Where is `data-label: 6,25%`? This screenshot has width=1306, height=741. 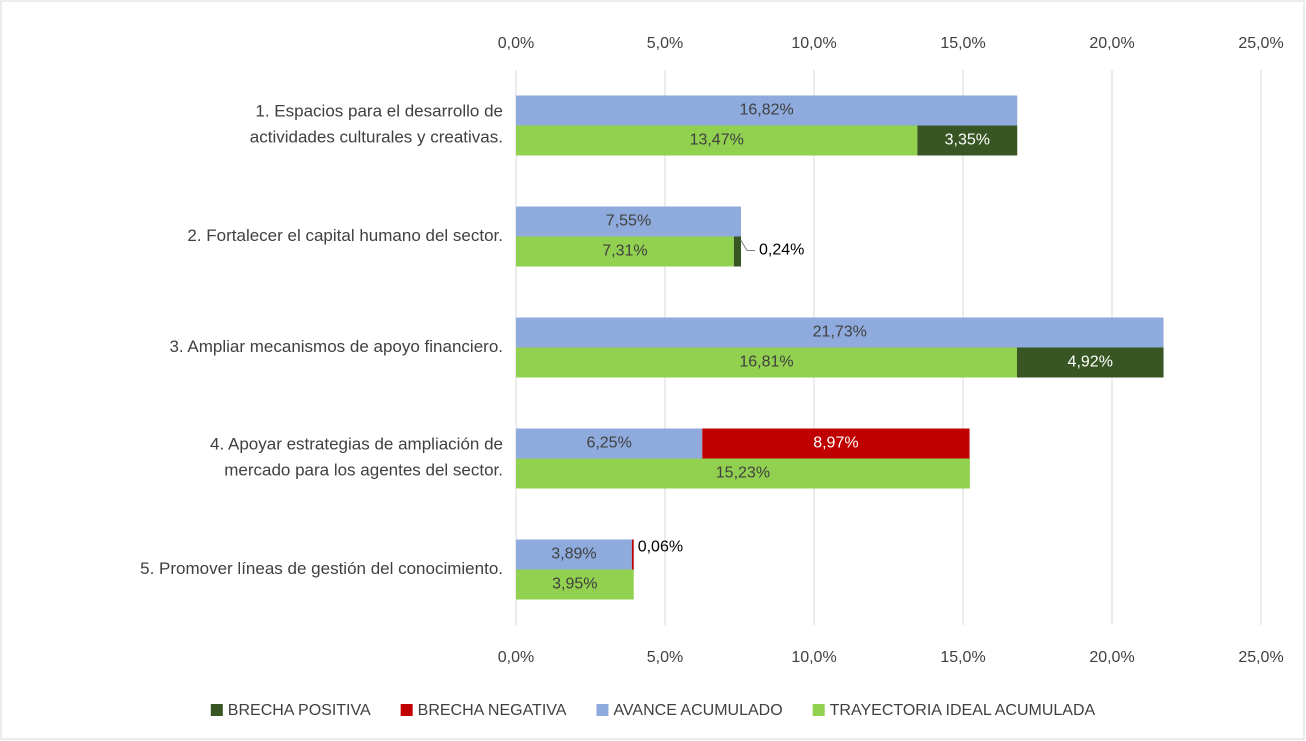 data-label: 6,25% is located at coordinates (608, 443).